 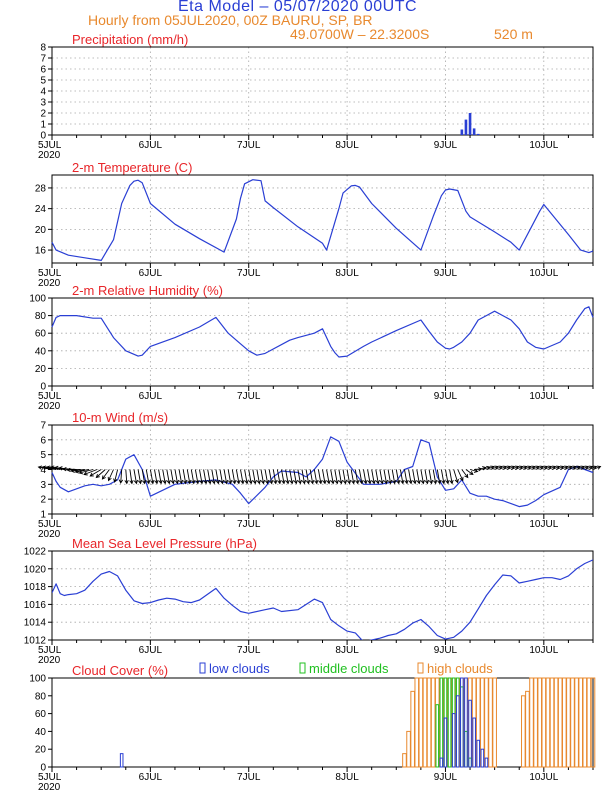 What do you see at coordinates (322, 220) in the screenshot?
I see `temperature-series-line` at bounding box center [322, 220].